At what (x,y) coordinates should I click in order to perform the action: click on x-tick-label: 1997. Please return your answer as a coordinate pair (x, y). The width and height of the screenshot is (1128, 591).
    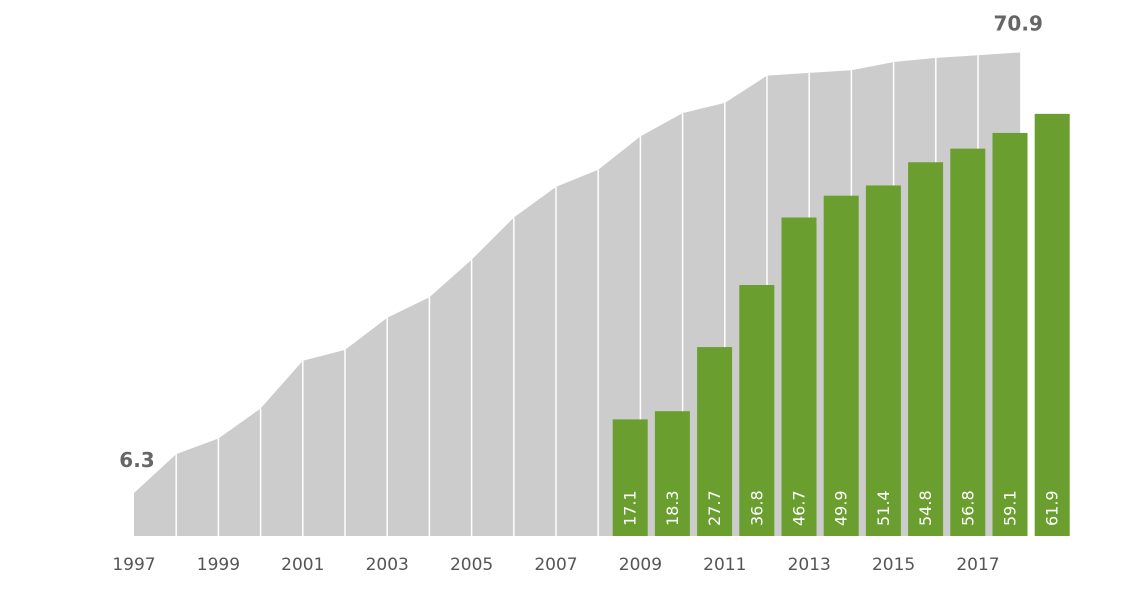
    Looking at the image, I should click on (133, 565).